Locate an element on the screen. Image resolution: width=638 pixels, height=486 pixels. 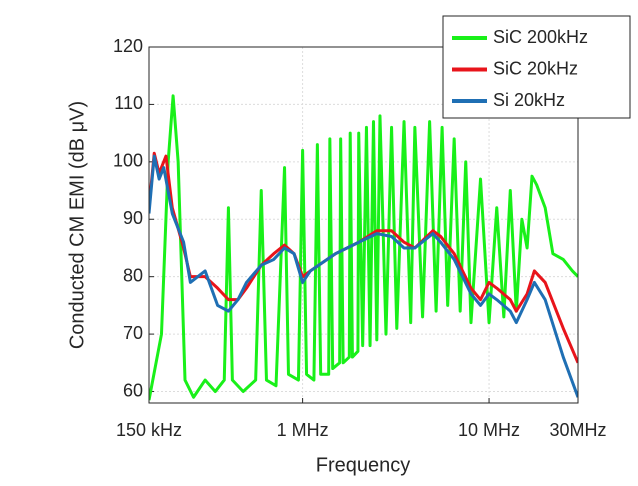
legend-label: SiC 20kHz is located at coordinates (535, 68).